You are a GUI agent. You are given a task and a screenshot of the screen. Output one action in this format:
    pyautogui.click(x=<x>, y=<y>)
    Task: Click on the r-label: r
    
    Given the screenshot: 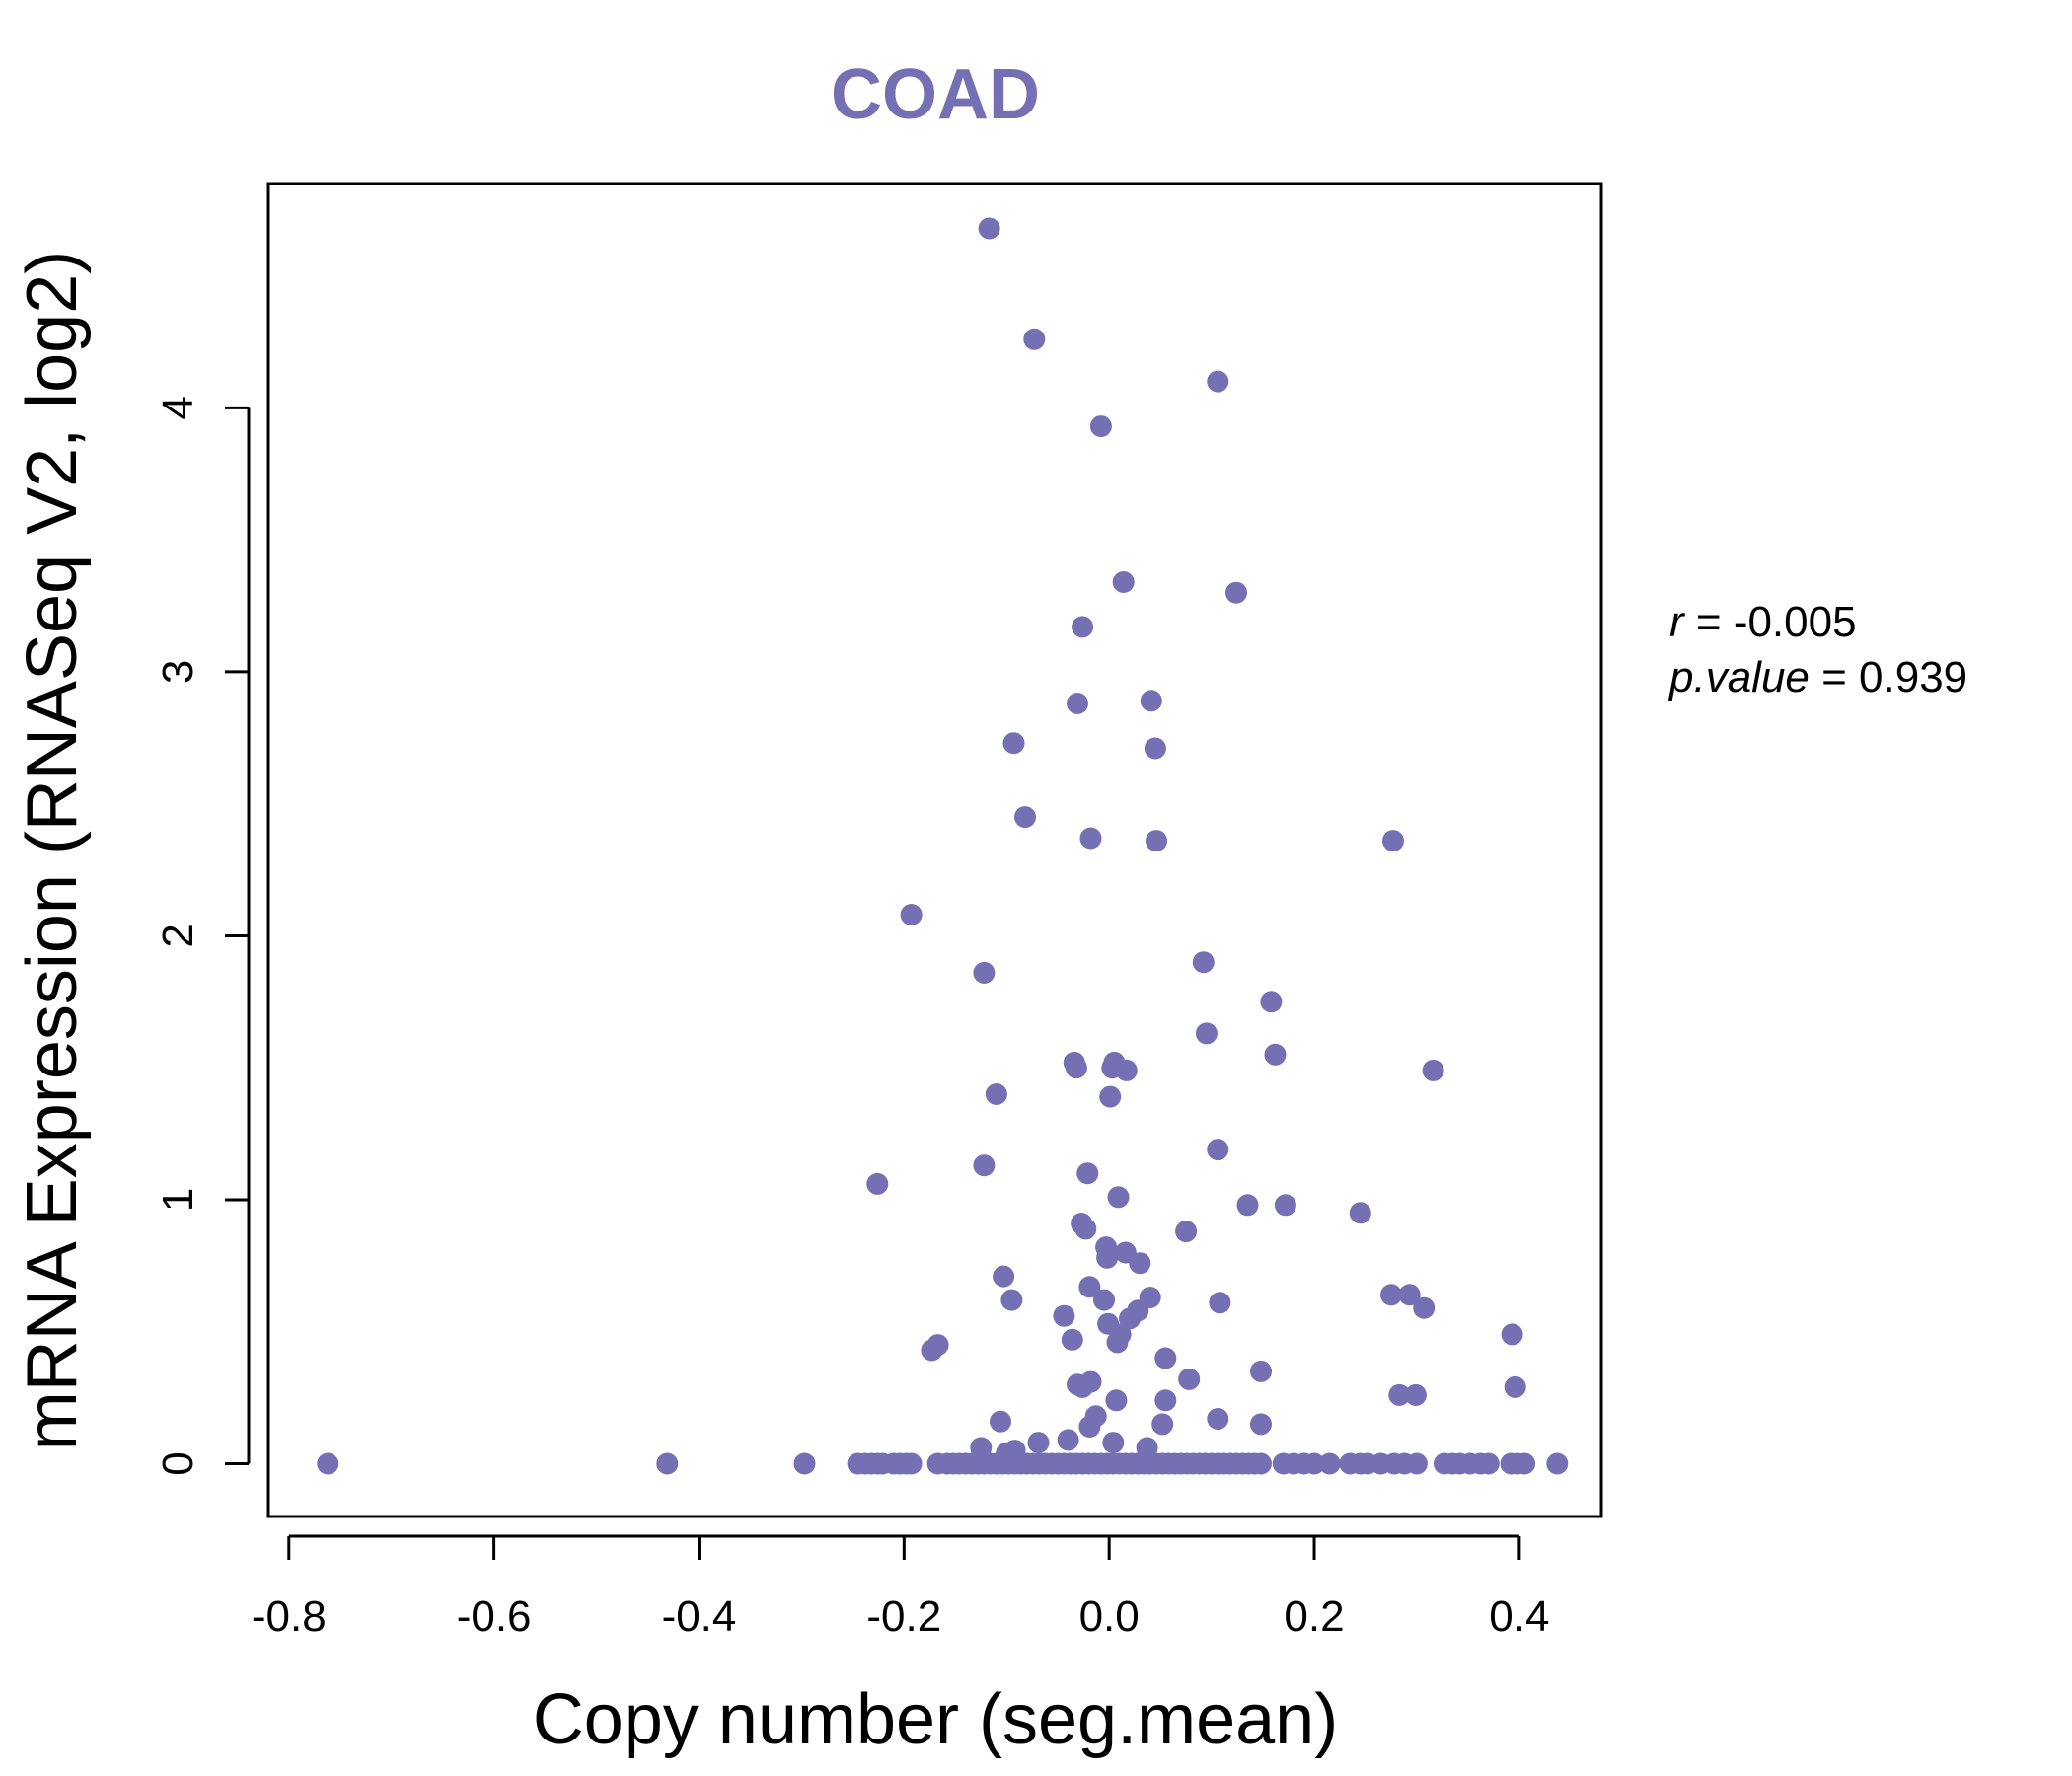 What is the action you would take?
    pyautogui.click(x=1677, y=622)
    